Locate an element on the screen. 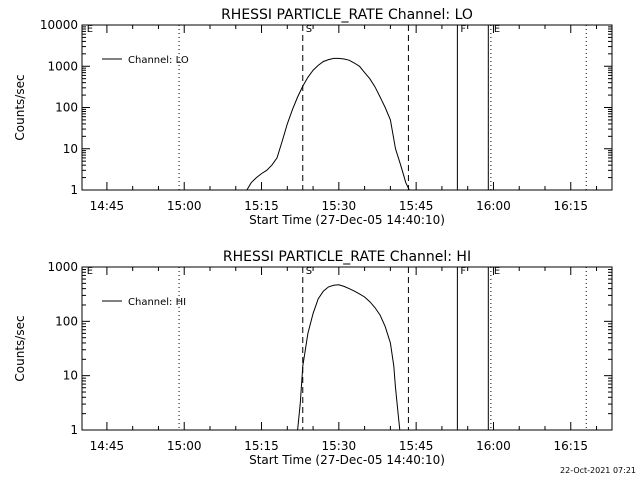  y-tick-label: 10000 is located at coordinates (59, 25).